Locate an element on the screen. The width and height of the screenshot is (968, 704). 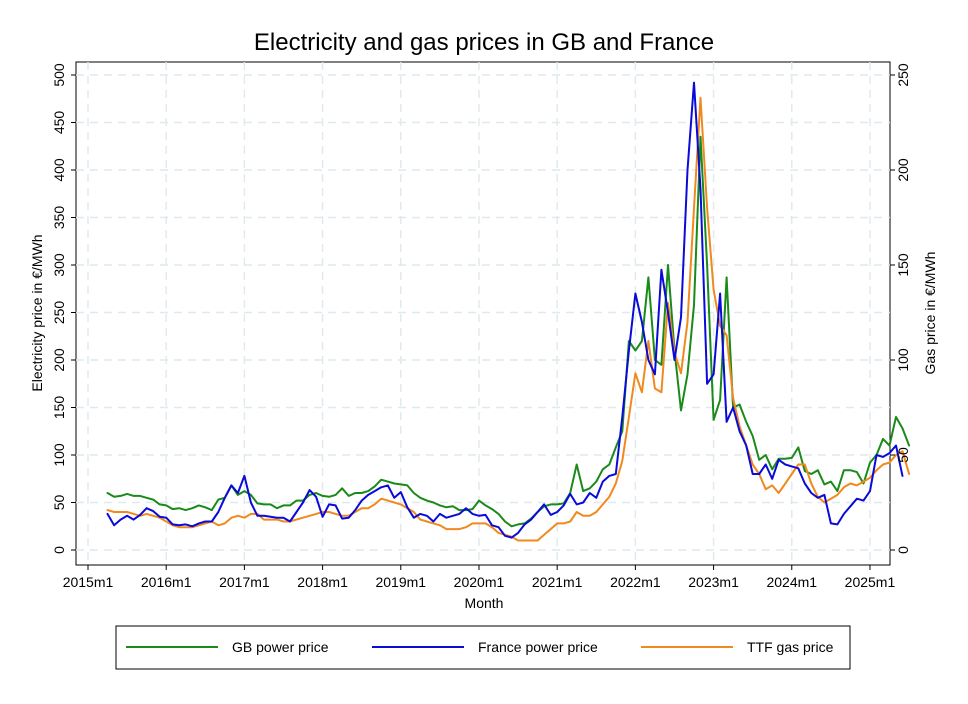
legend-label: TTF gas price is located at coordinates (790, 647).